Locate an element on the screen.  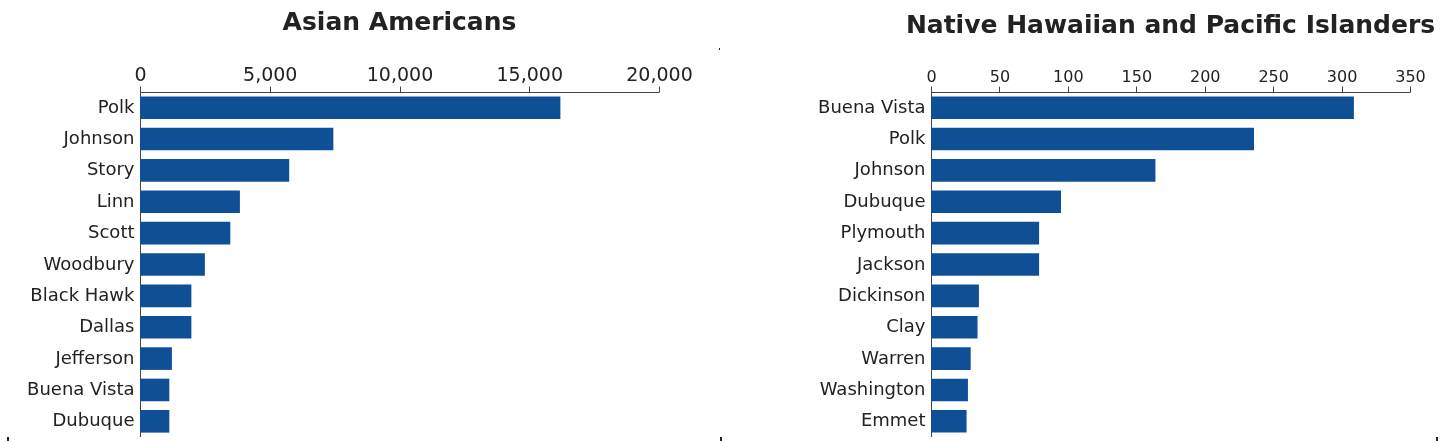
y-tick-label: Washington is located at coordinates (872, 388).